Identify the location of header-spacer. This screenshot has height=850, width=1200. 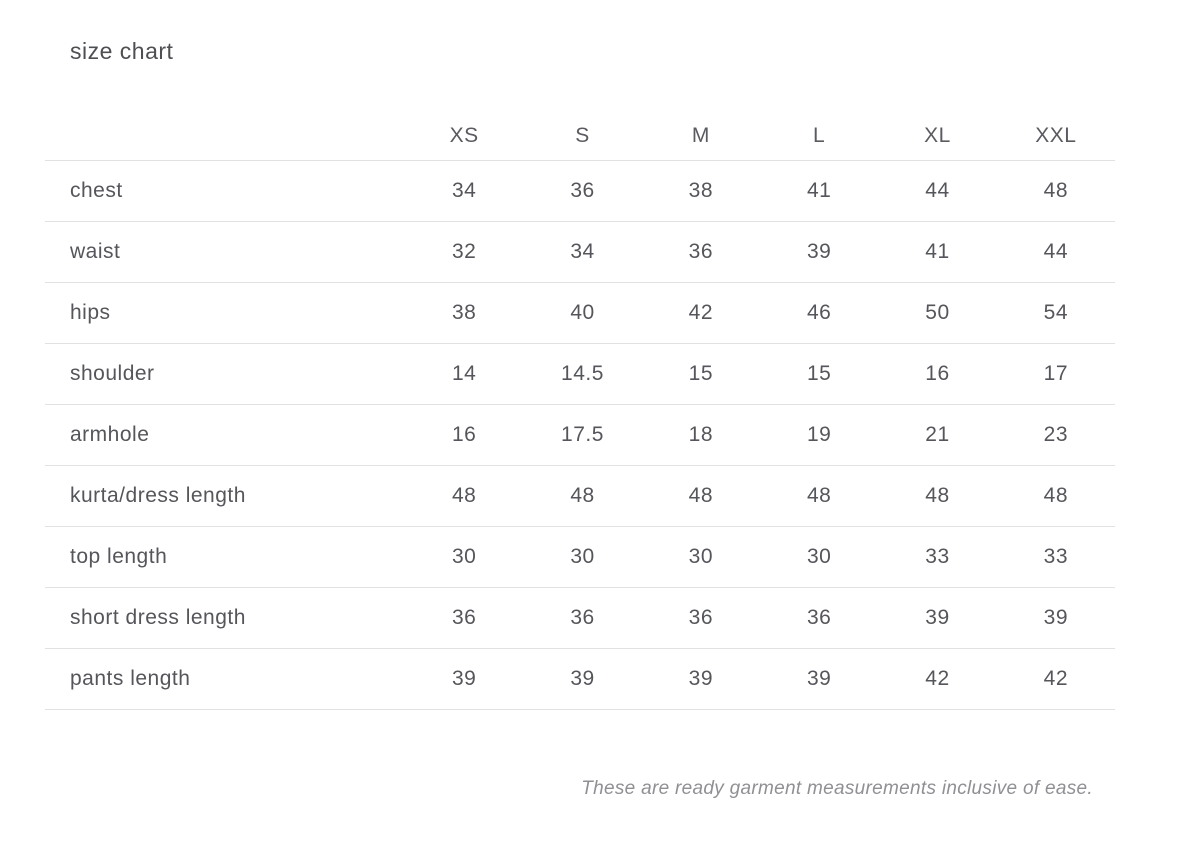
(225, 136).